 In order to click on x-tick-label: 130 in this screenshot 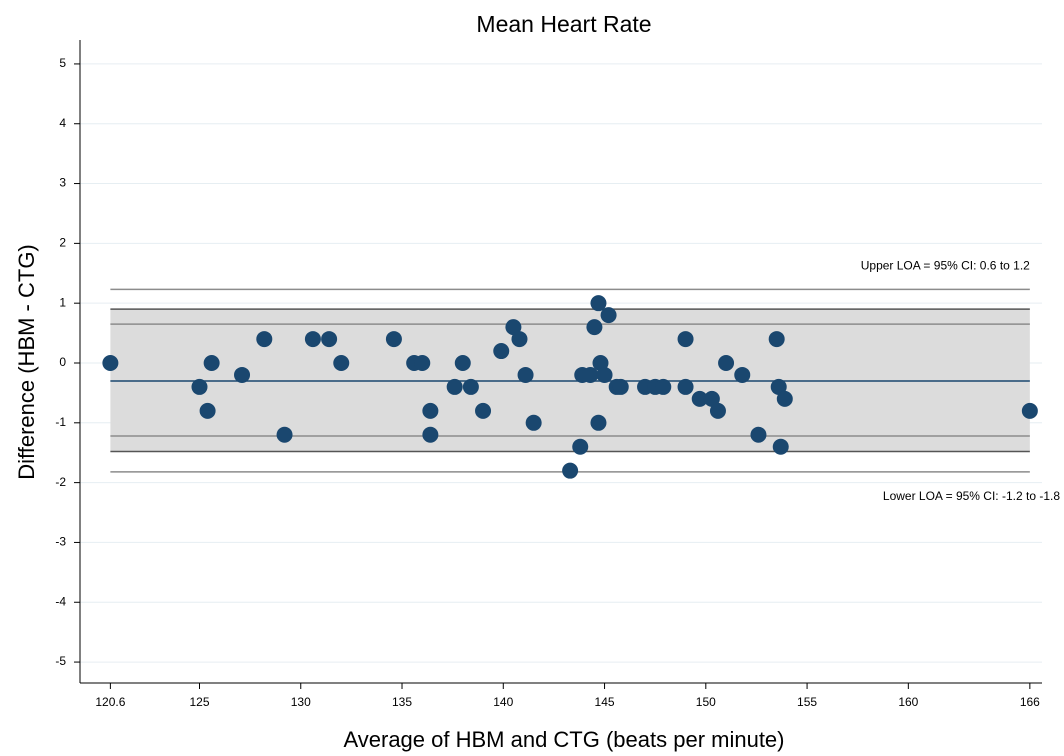, I will do `click(301, 702)`.